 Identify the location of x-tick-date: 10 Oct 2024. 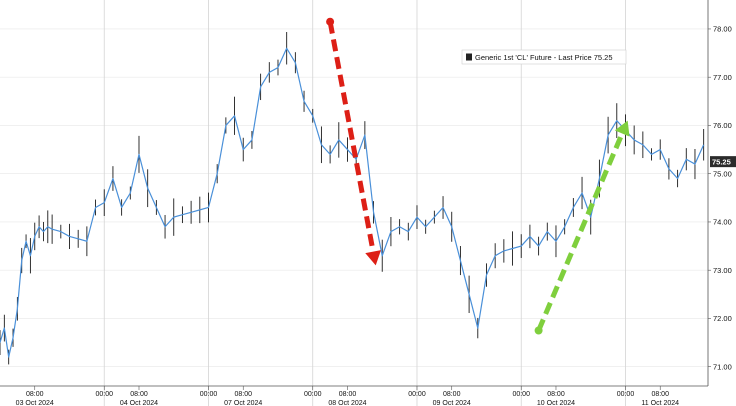
(556, 403).